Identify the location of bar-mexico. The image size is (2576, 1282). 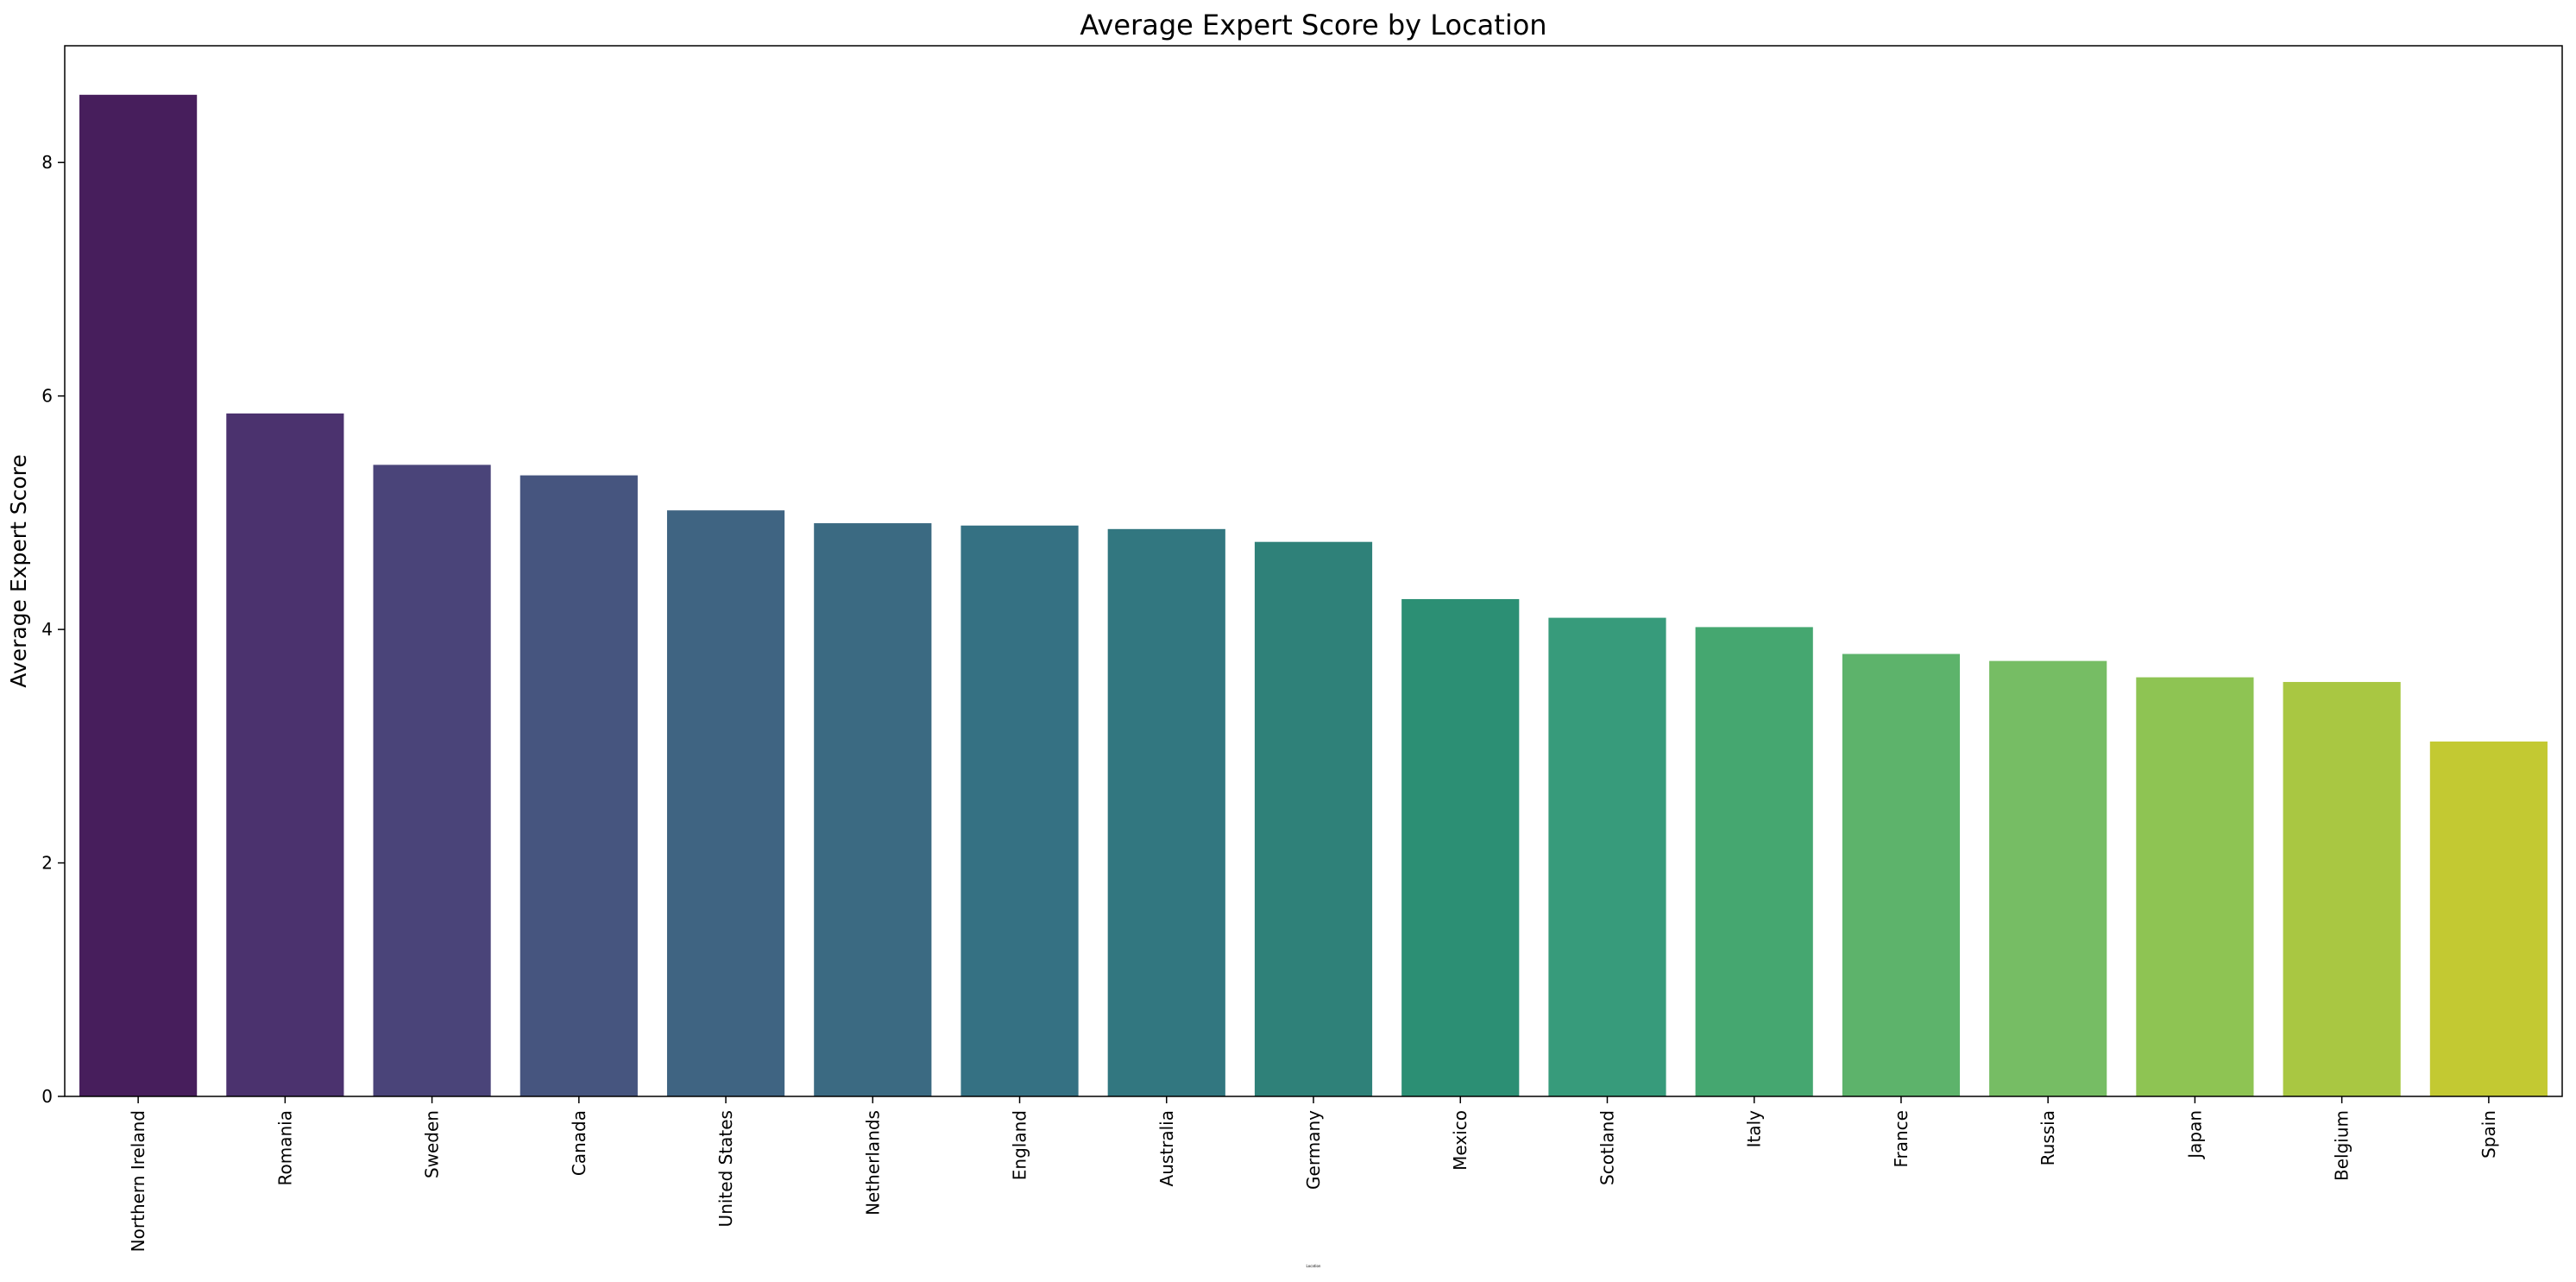
(1460, 847).